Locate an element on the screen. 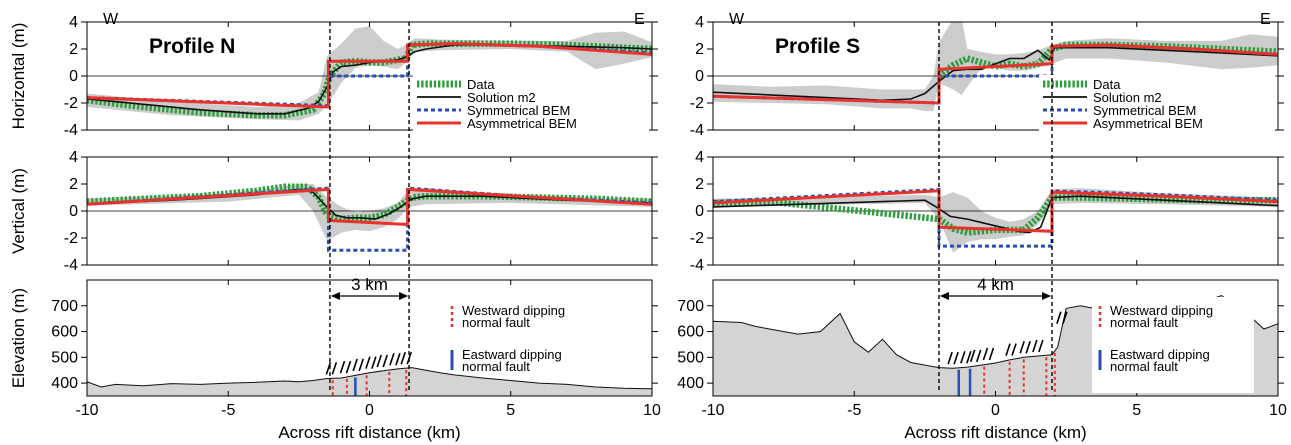 Image resolution: width=1291 pixels, height=445 pixels. y-axis-title: Vertical (m) is located at coordinates (18, 211).